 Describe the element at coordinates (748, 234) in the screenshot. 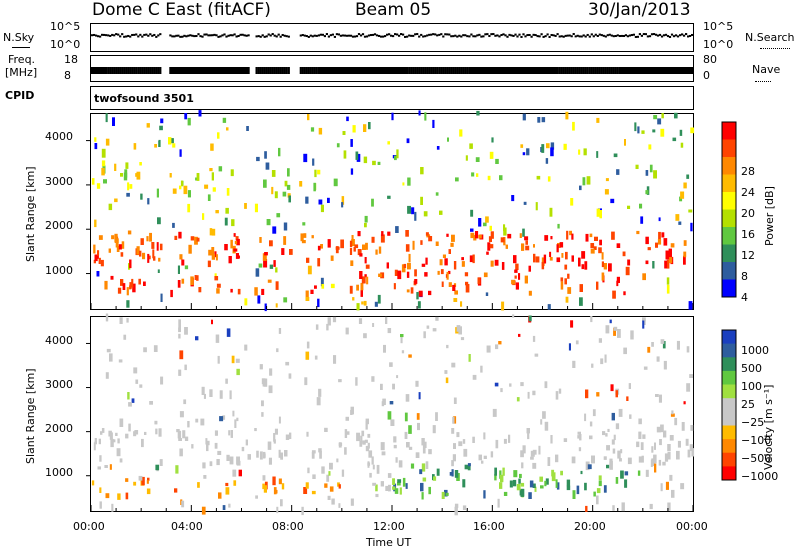

I see `power-cb-tick-16: 16` at that location.